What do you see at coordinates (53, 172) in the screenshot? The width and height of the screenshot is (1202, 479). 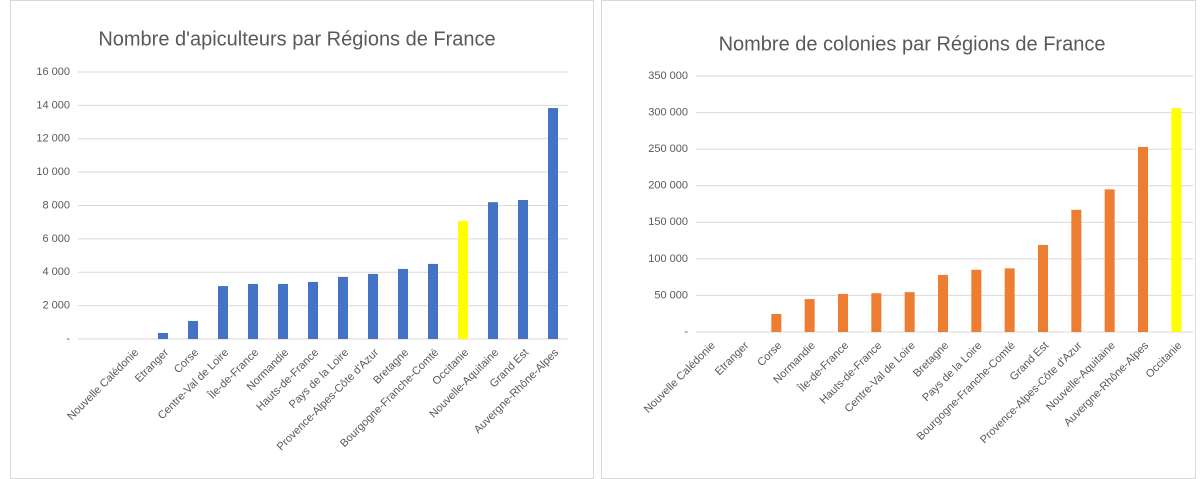 I see `y-tick-label: 10 000` at bounding box center [53, 172].